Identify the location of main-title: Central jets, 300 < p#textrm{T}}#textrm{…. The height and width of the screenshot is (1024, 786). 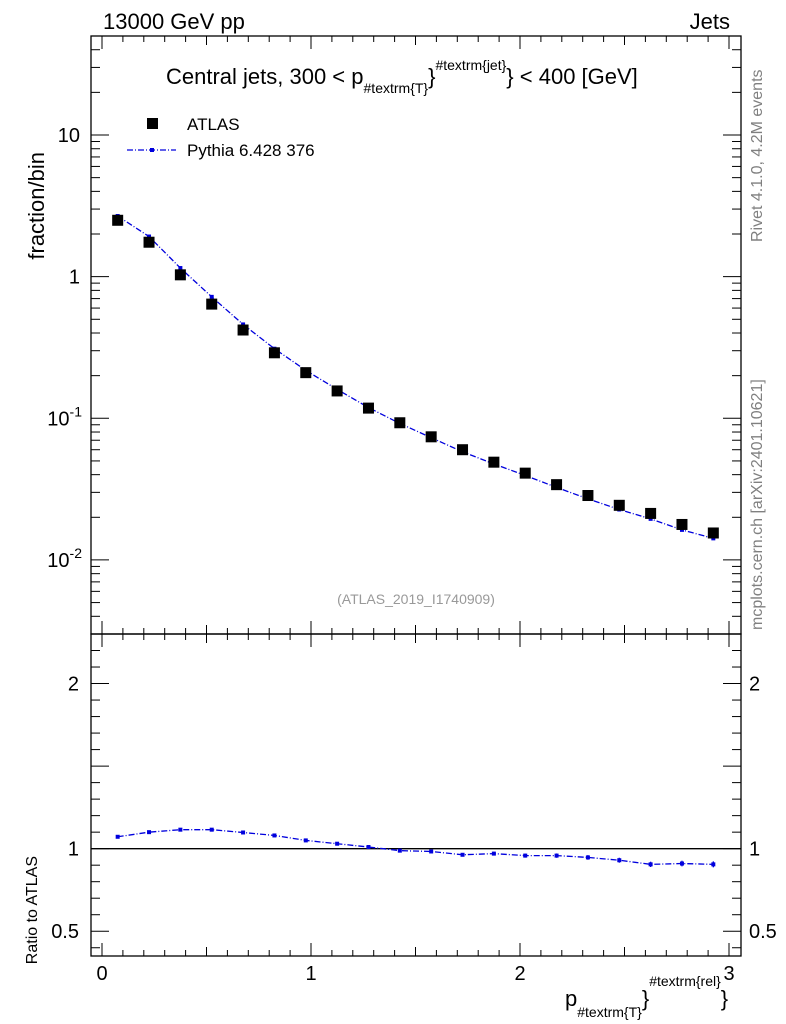
(402, 76).